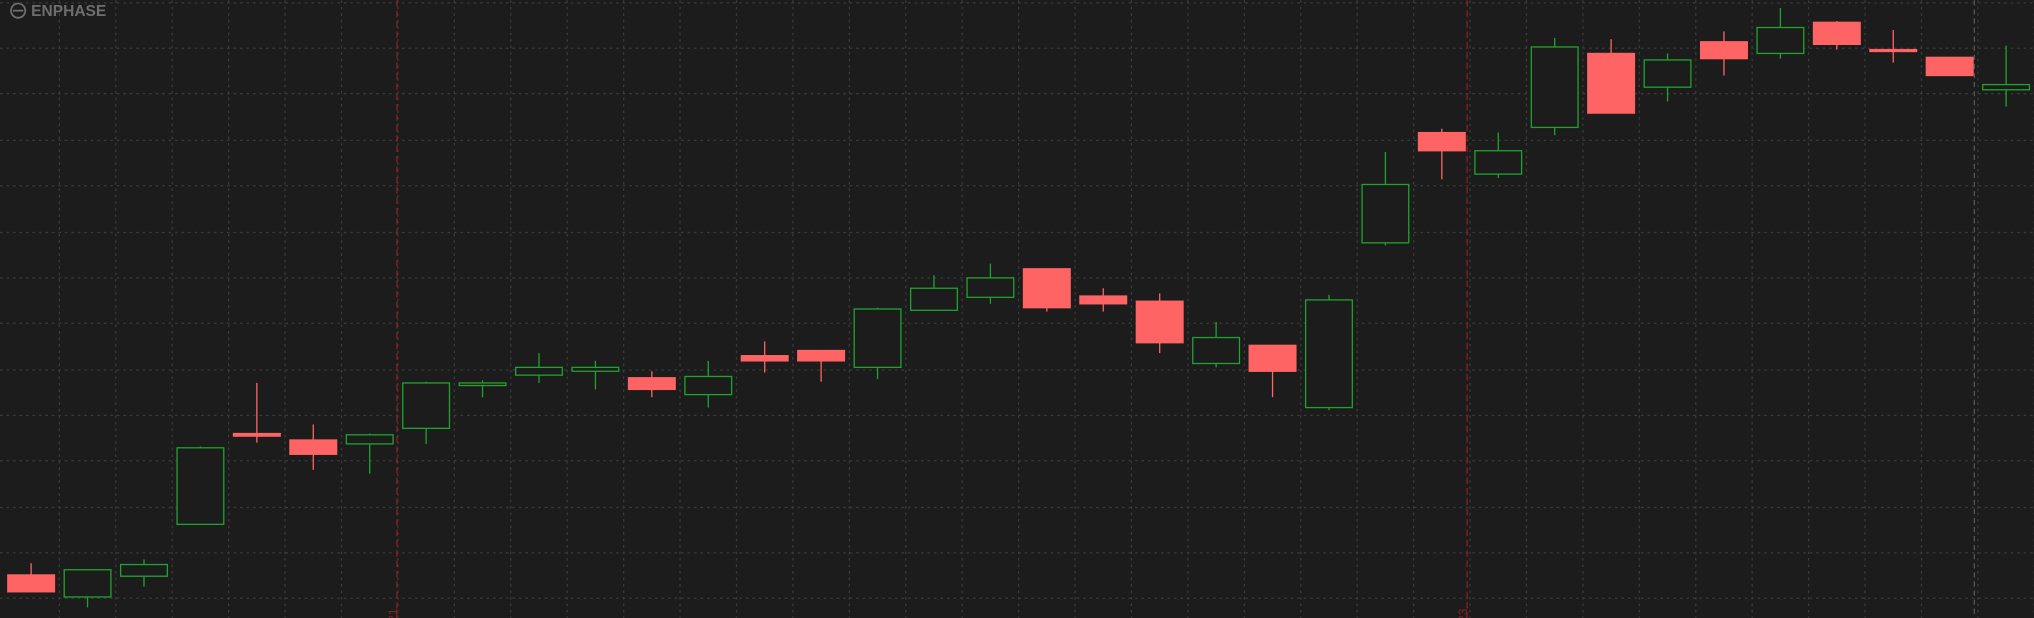 The width and height of the screenshot is (2034, 618). What do you see at coordinates (1463, 613) in the screenshot?
I see `period-label: 23` at bounding box center [1463, 613].